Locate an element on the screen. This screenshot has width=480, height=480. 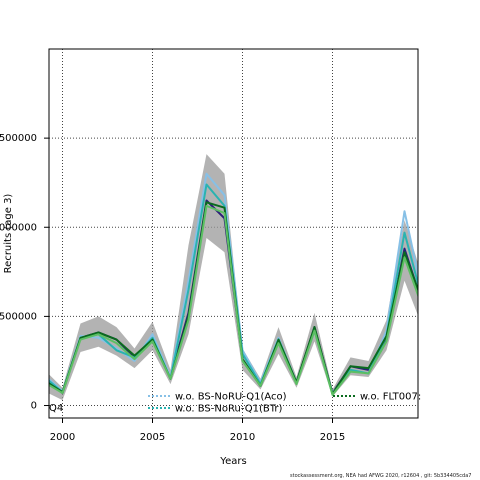
legend-entry-label: w.o. BS-NoRU-Q1(Aco) is located at coordinates (231, 397).